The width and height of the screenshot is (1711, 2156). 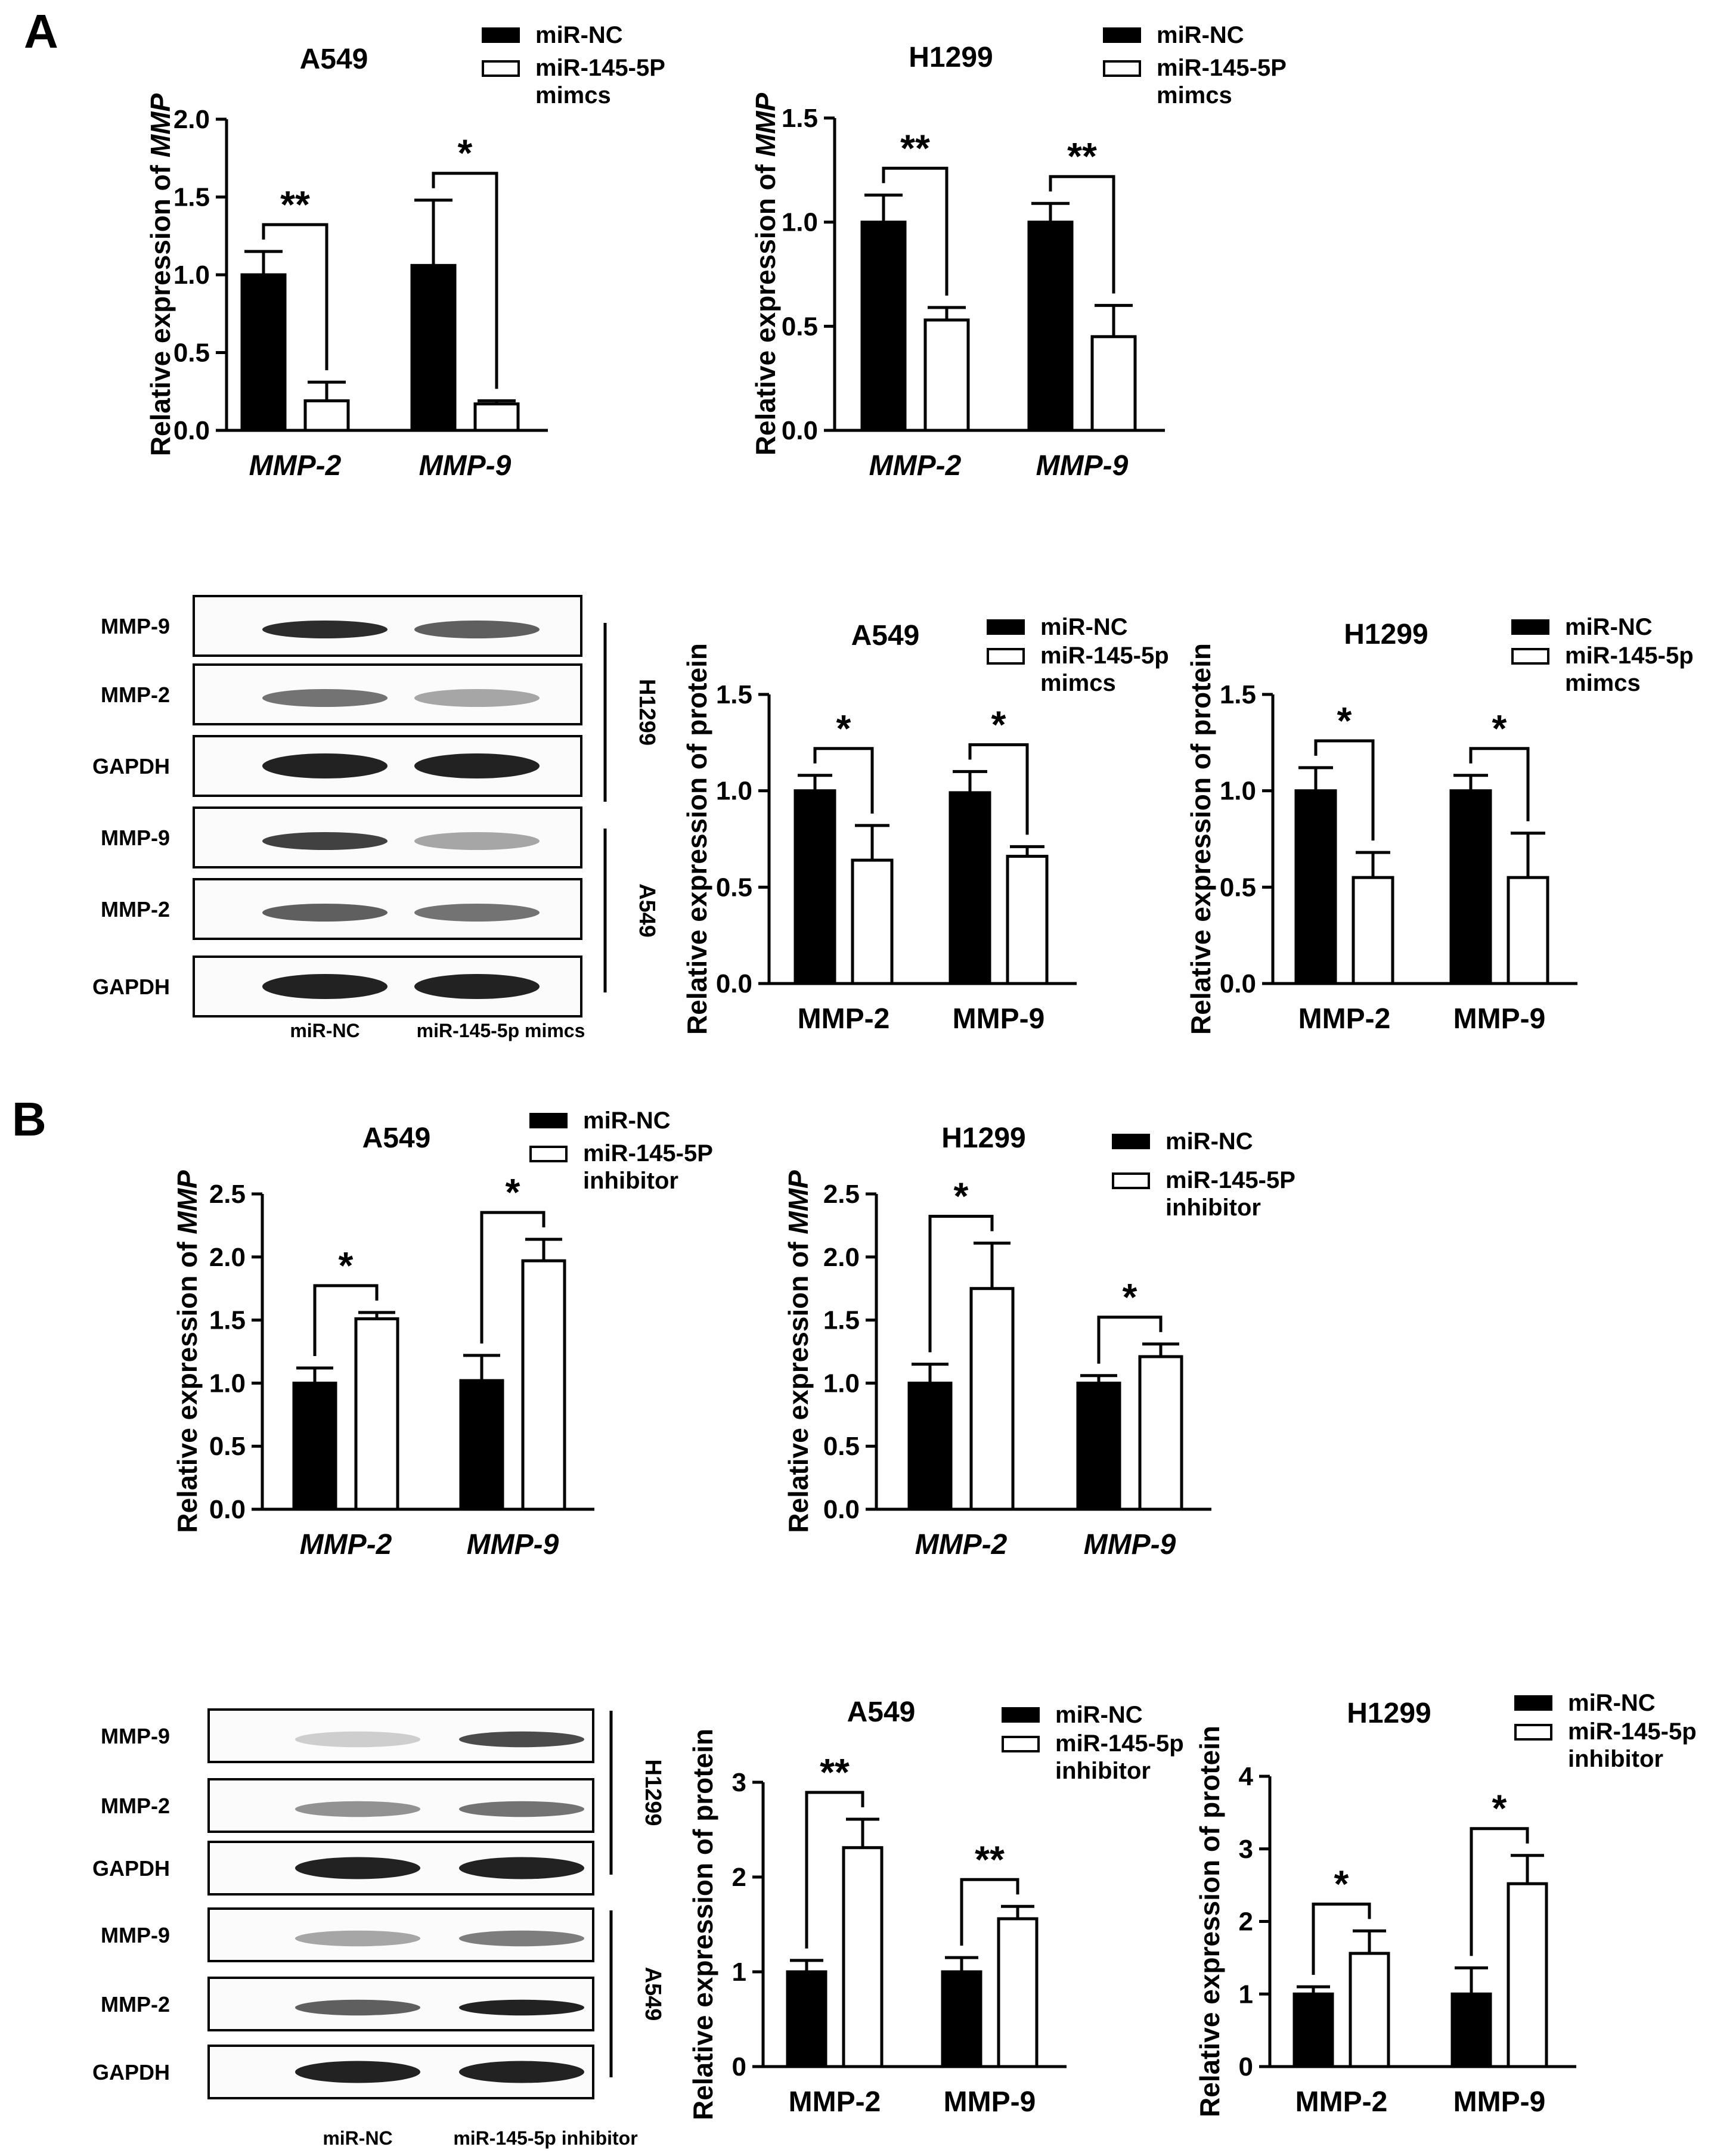 I want to click on y-tick-label: 0, so click(x=1246, y=2066).